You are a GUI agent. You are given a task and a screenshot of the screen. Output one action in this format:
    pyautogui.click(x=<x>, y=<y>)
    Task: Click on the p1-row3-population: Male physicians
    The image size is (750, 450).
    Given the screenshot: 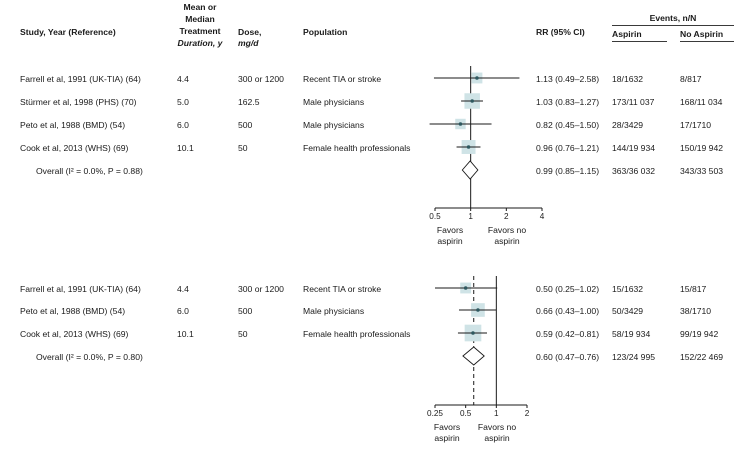 What is the action you would take?
    pyautogui.click(x=334, y=125)
    